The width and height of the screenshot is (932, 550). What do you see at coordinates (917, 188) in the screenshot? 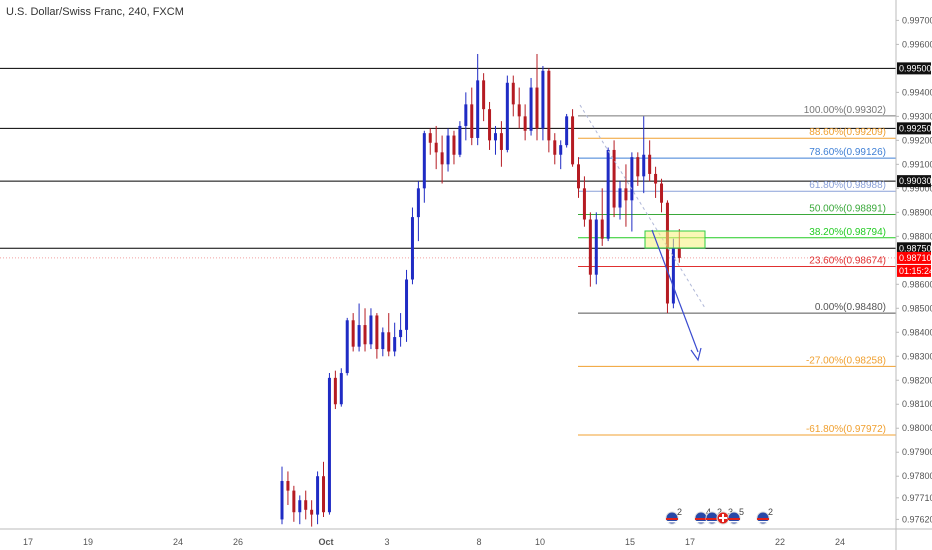
I see `y-tick-label: 0.99000` at bounding box center [917, 188].